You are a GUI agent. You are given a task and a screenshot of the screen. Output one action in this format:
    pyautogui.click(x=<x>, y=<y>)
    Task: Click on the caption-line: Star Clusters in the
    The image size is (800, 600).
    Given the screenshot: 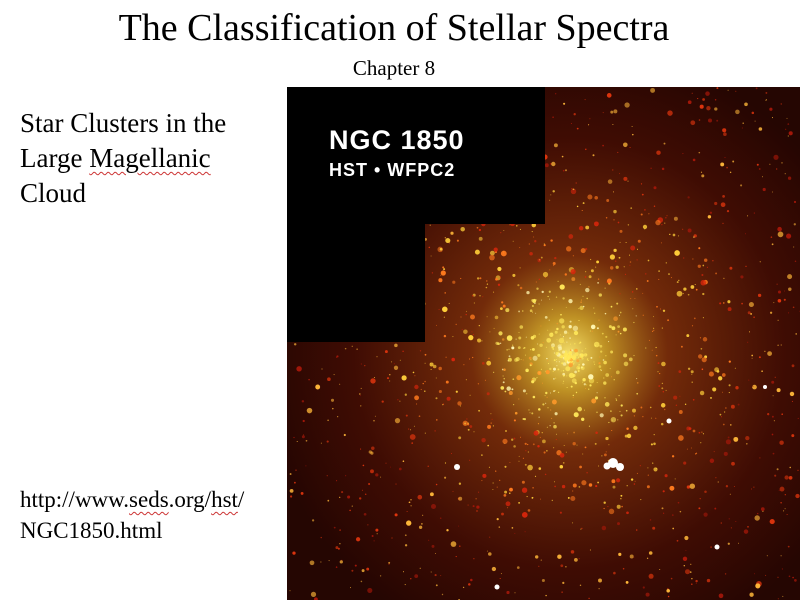 What is the action you would take?
    pyautogui.click(x=123, y=123)
    